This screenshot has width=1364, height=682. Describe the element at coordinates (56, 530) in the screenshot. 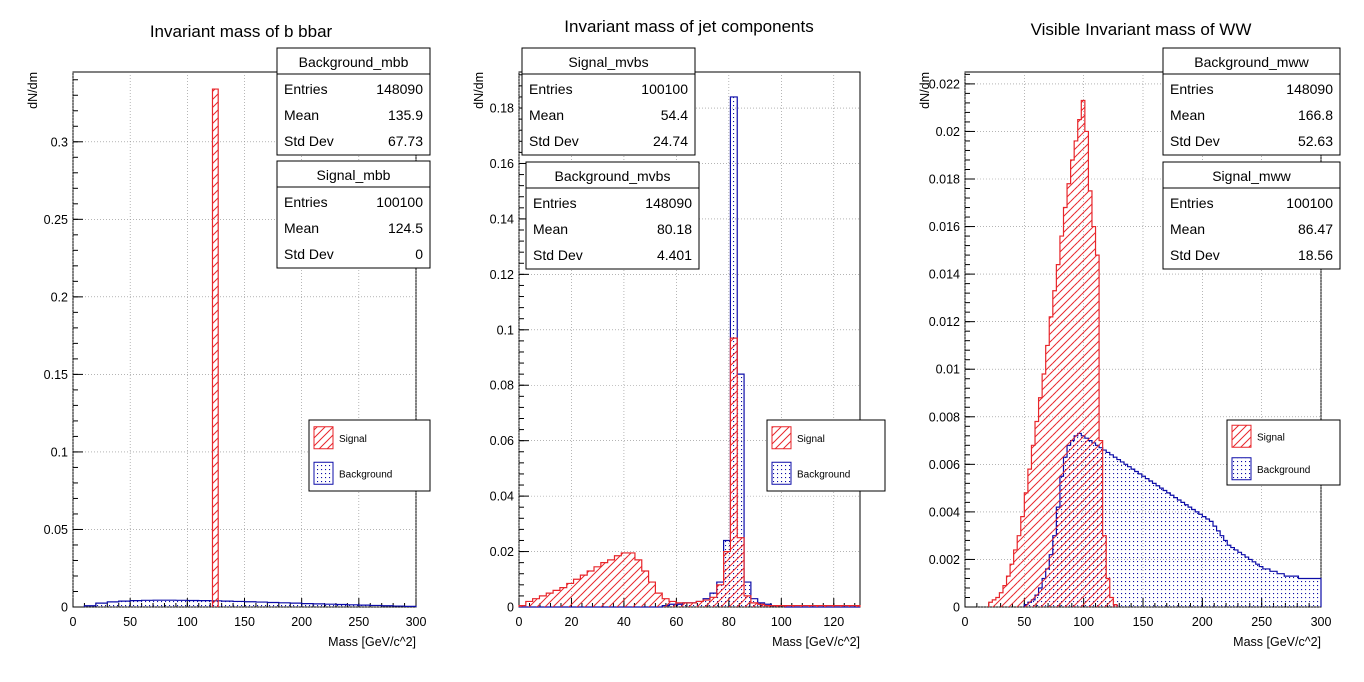

I see `y-tick-label: 0.05` at that location.